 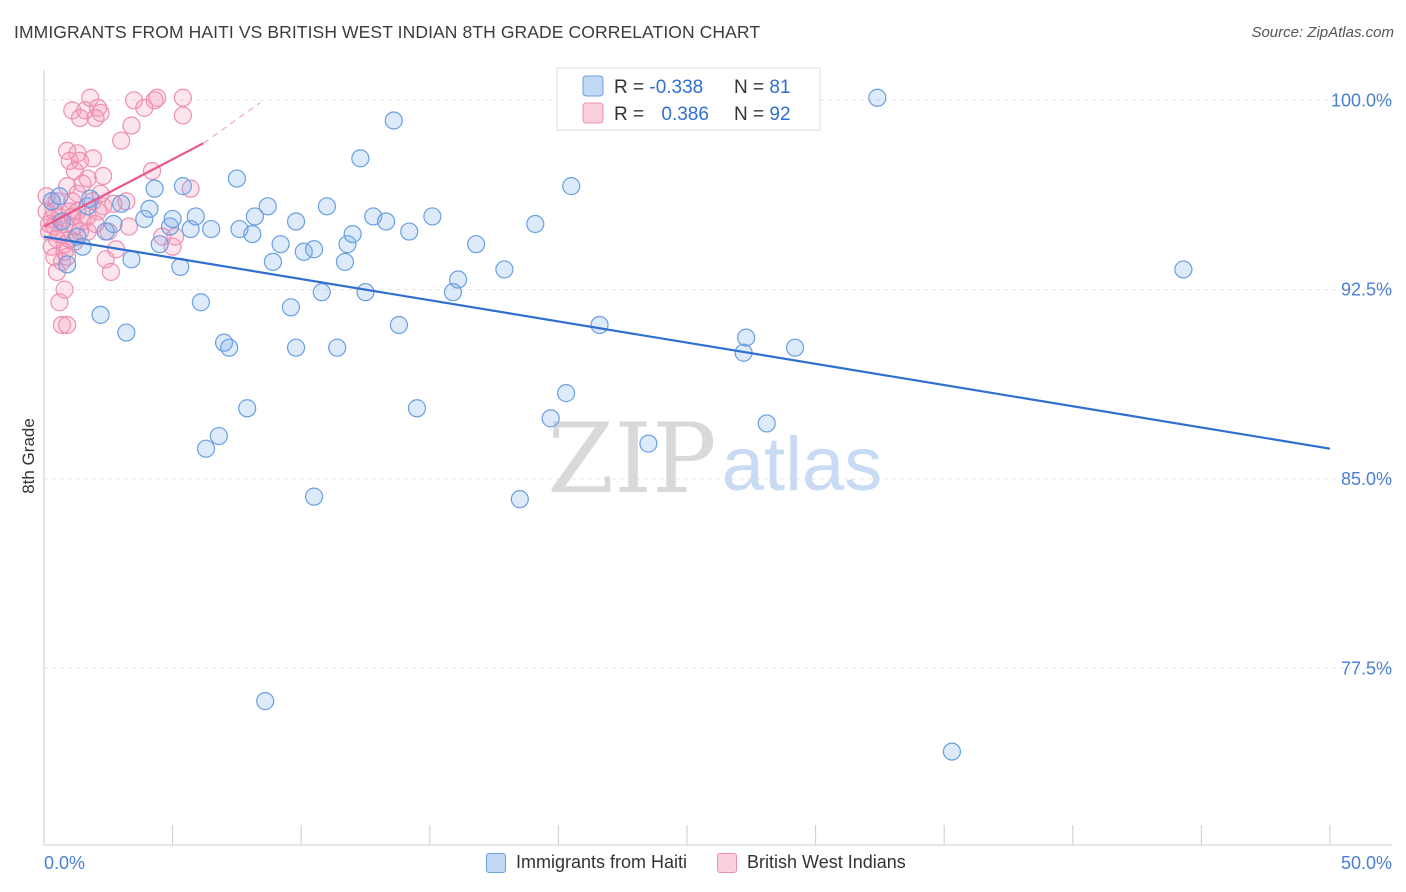 What do you see at coordinates (727, 862) in the screenshot?
I see `legend-swatch-bwi` at bounding box center [727, 862].